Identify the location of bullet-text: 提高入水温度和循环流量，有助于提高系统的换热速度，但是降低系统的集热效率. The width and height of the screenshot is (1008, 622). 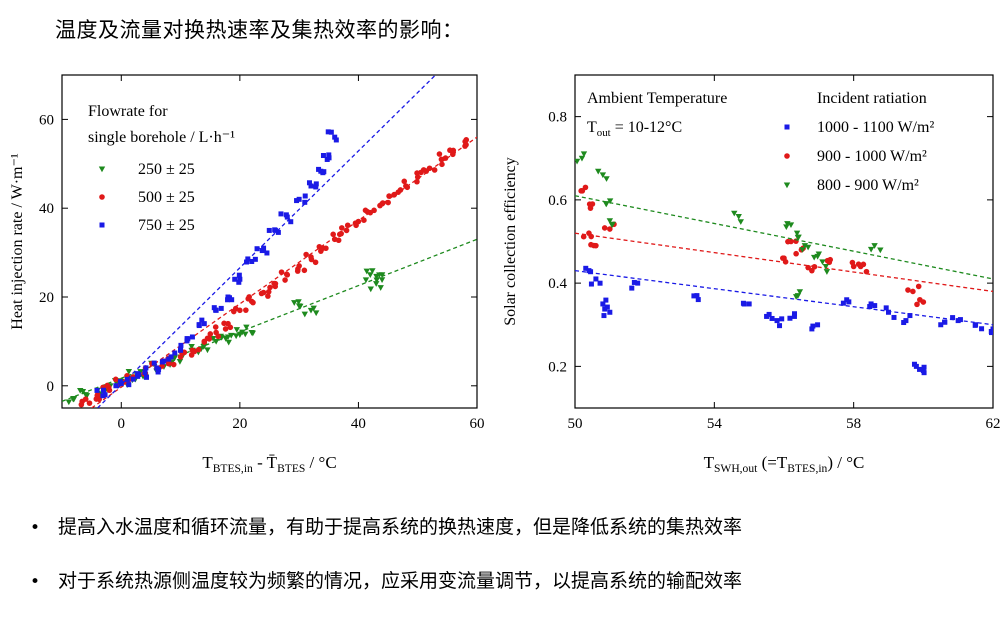
(400, 527).